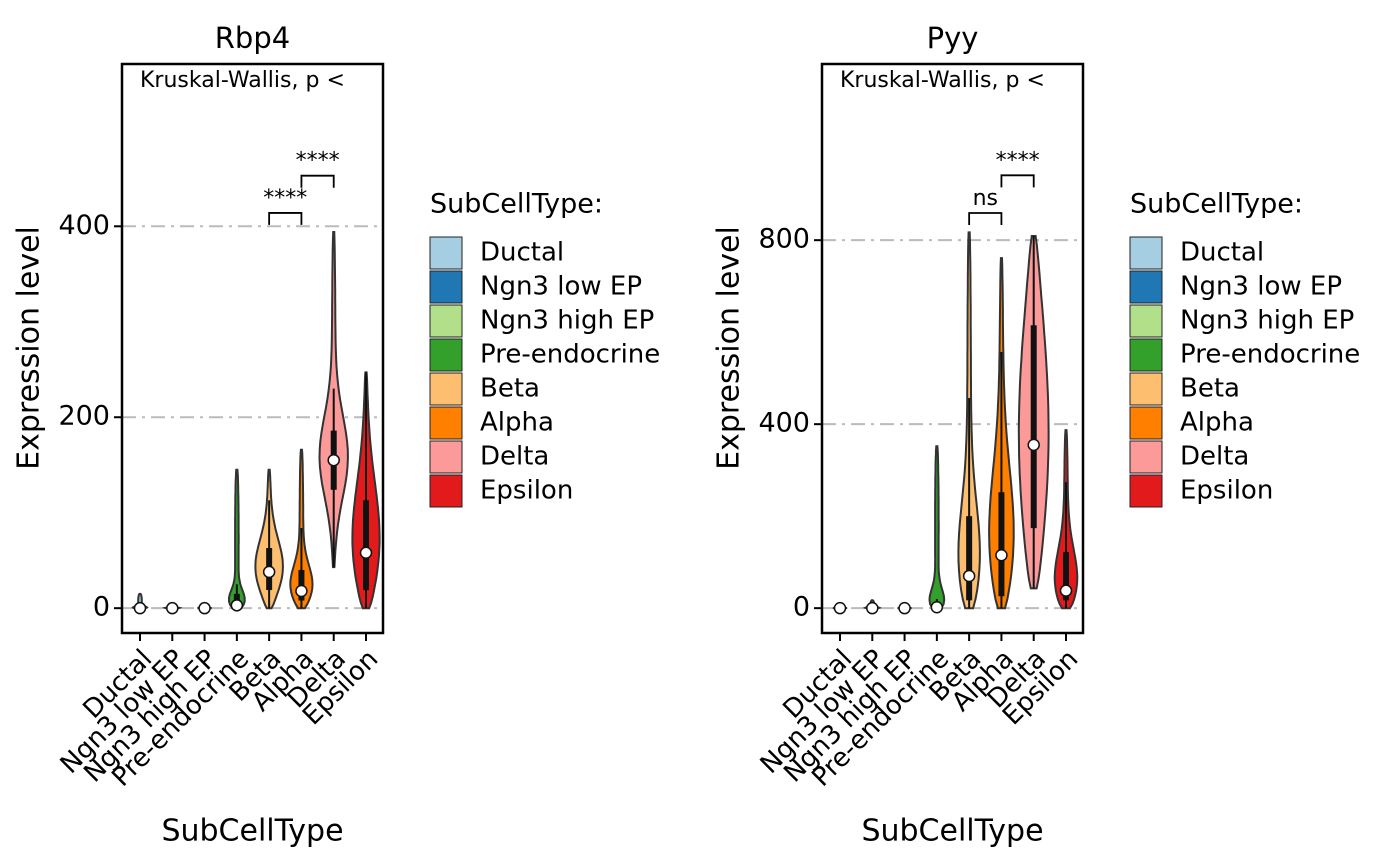  What do you see at coordinates (953, 38) in the screenshot?
I see `chart-title: Pyy` at bounding box center [953, 38].